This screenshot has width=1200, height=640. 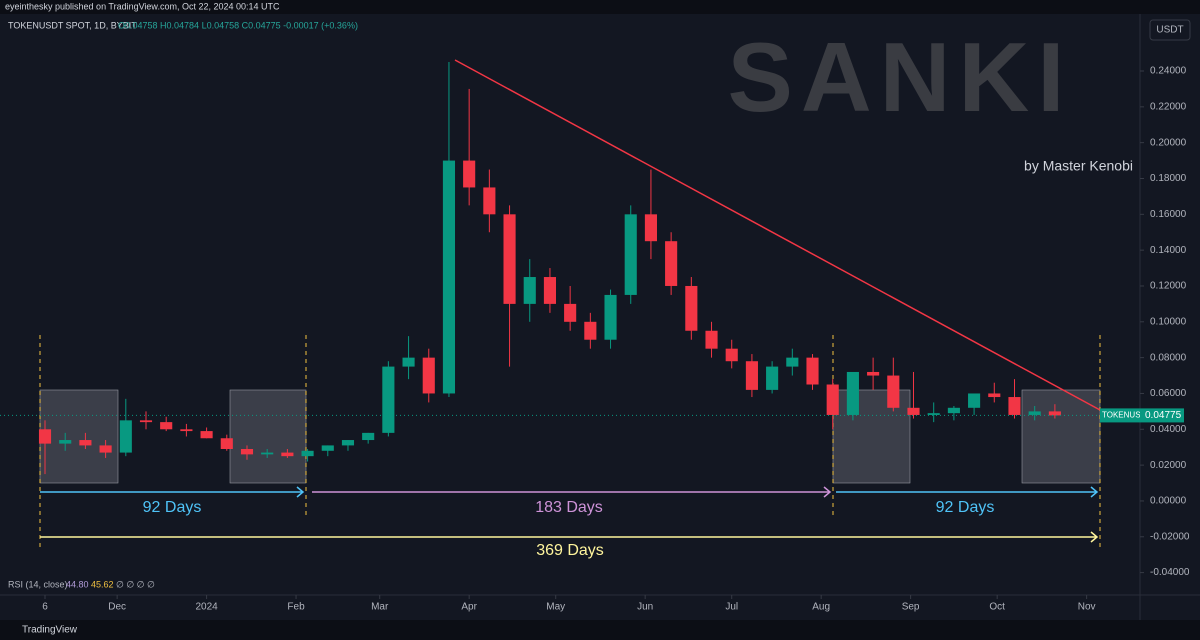 I want to click on x-tick-label: May, so click(x=555, y=607).